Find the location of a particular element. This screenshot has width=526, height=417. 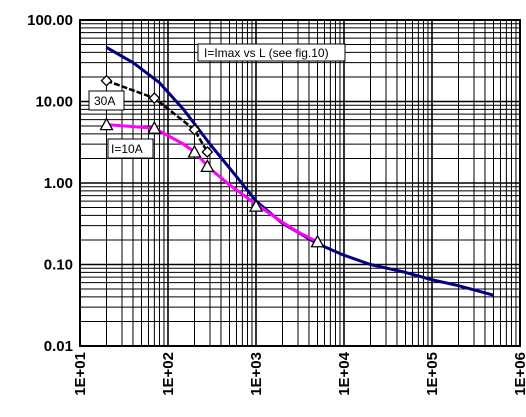

annotation-10a-text: I=10A is located at coordinates (127, 149).